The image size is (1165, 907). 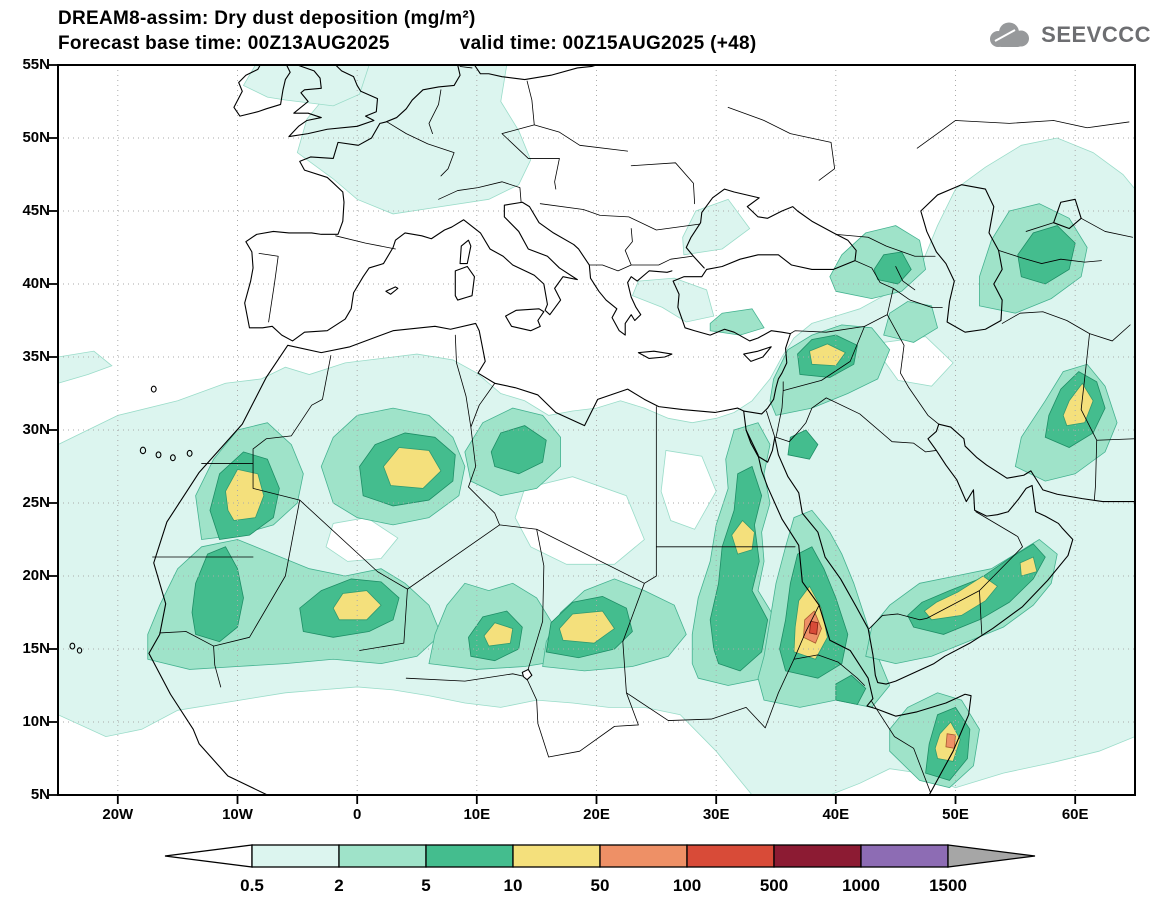 I want to click on lon-tick-label: 10E, so click(x=477, y=814).